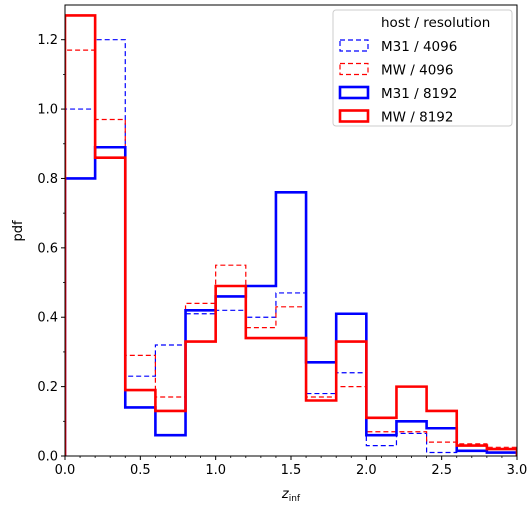 This screenshot has height=507, width=530. Describe the element at coordinates (65, 470) in the screenshot. I see `x-tick-label: 0.0` at that location.